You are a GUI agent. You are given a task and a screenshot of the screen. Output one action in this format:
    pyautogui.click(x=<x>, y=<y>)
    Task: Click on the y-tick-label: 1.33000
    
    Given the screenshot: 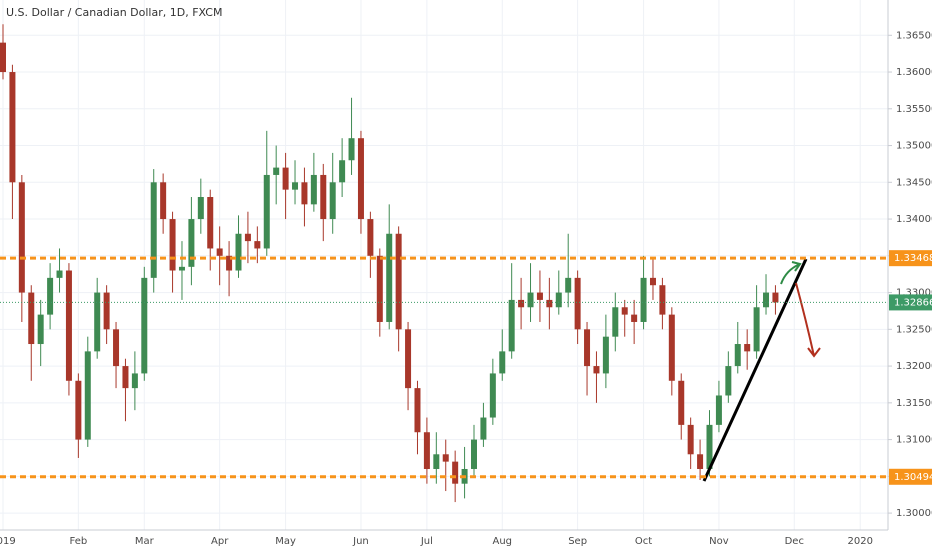 What is the action you would take?
    pyautogui.click(x=914, y=293)
    